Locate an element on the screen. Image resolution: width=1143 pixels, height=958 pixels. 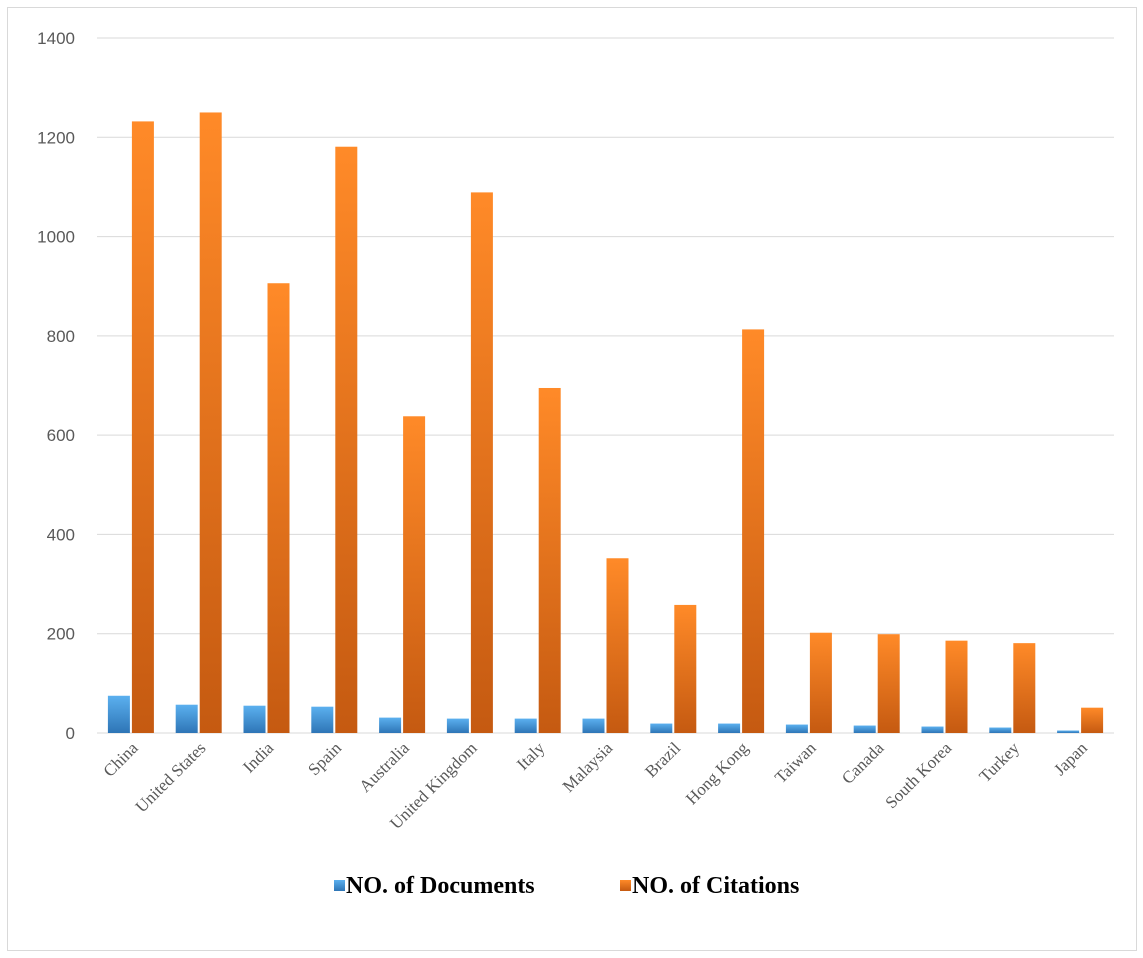
y-tick-label: 400 is located at coordinates (61, 534).